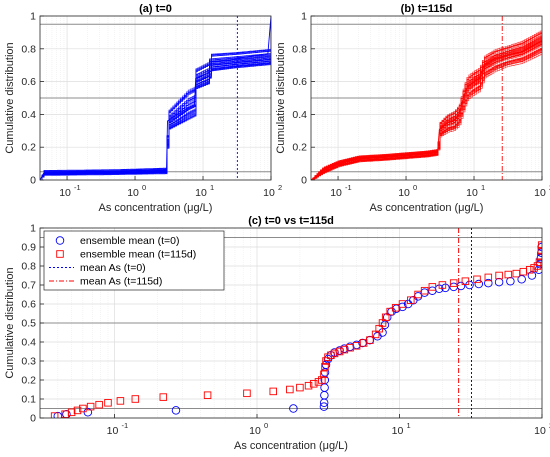 The width and height of the screenshot is (550, 457). I want to click on legend-label: mean As (t=0), so click(113, 268).